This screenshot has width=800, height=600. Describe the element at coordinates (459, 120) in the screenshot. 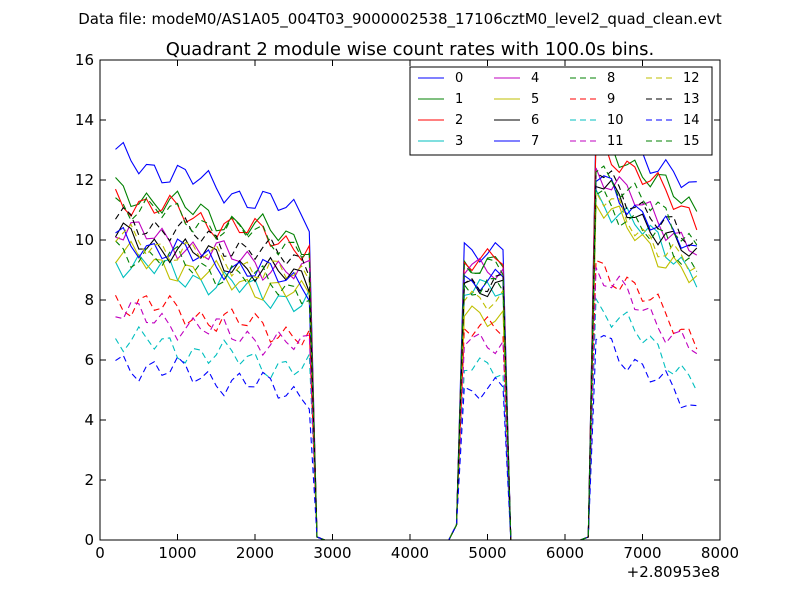

I see `legend-label-2: 2` at that location.